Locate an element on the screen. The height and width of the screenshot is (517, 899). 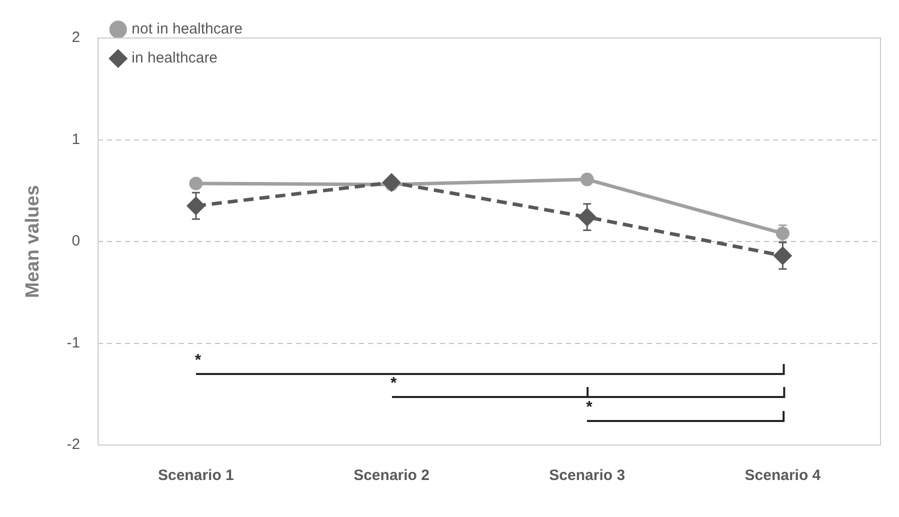
legend-label: in healthcare is located at coordinates (175, 58).